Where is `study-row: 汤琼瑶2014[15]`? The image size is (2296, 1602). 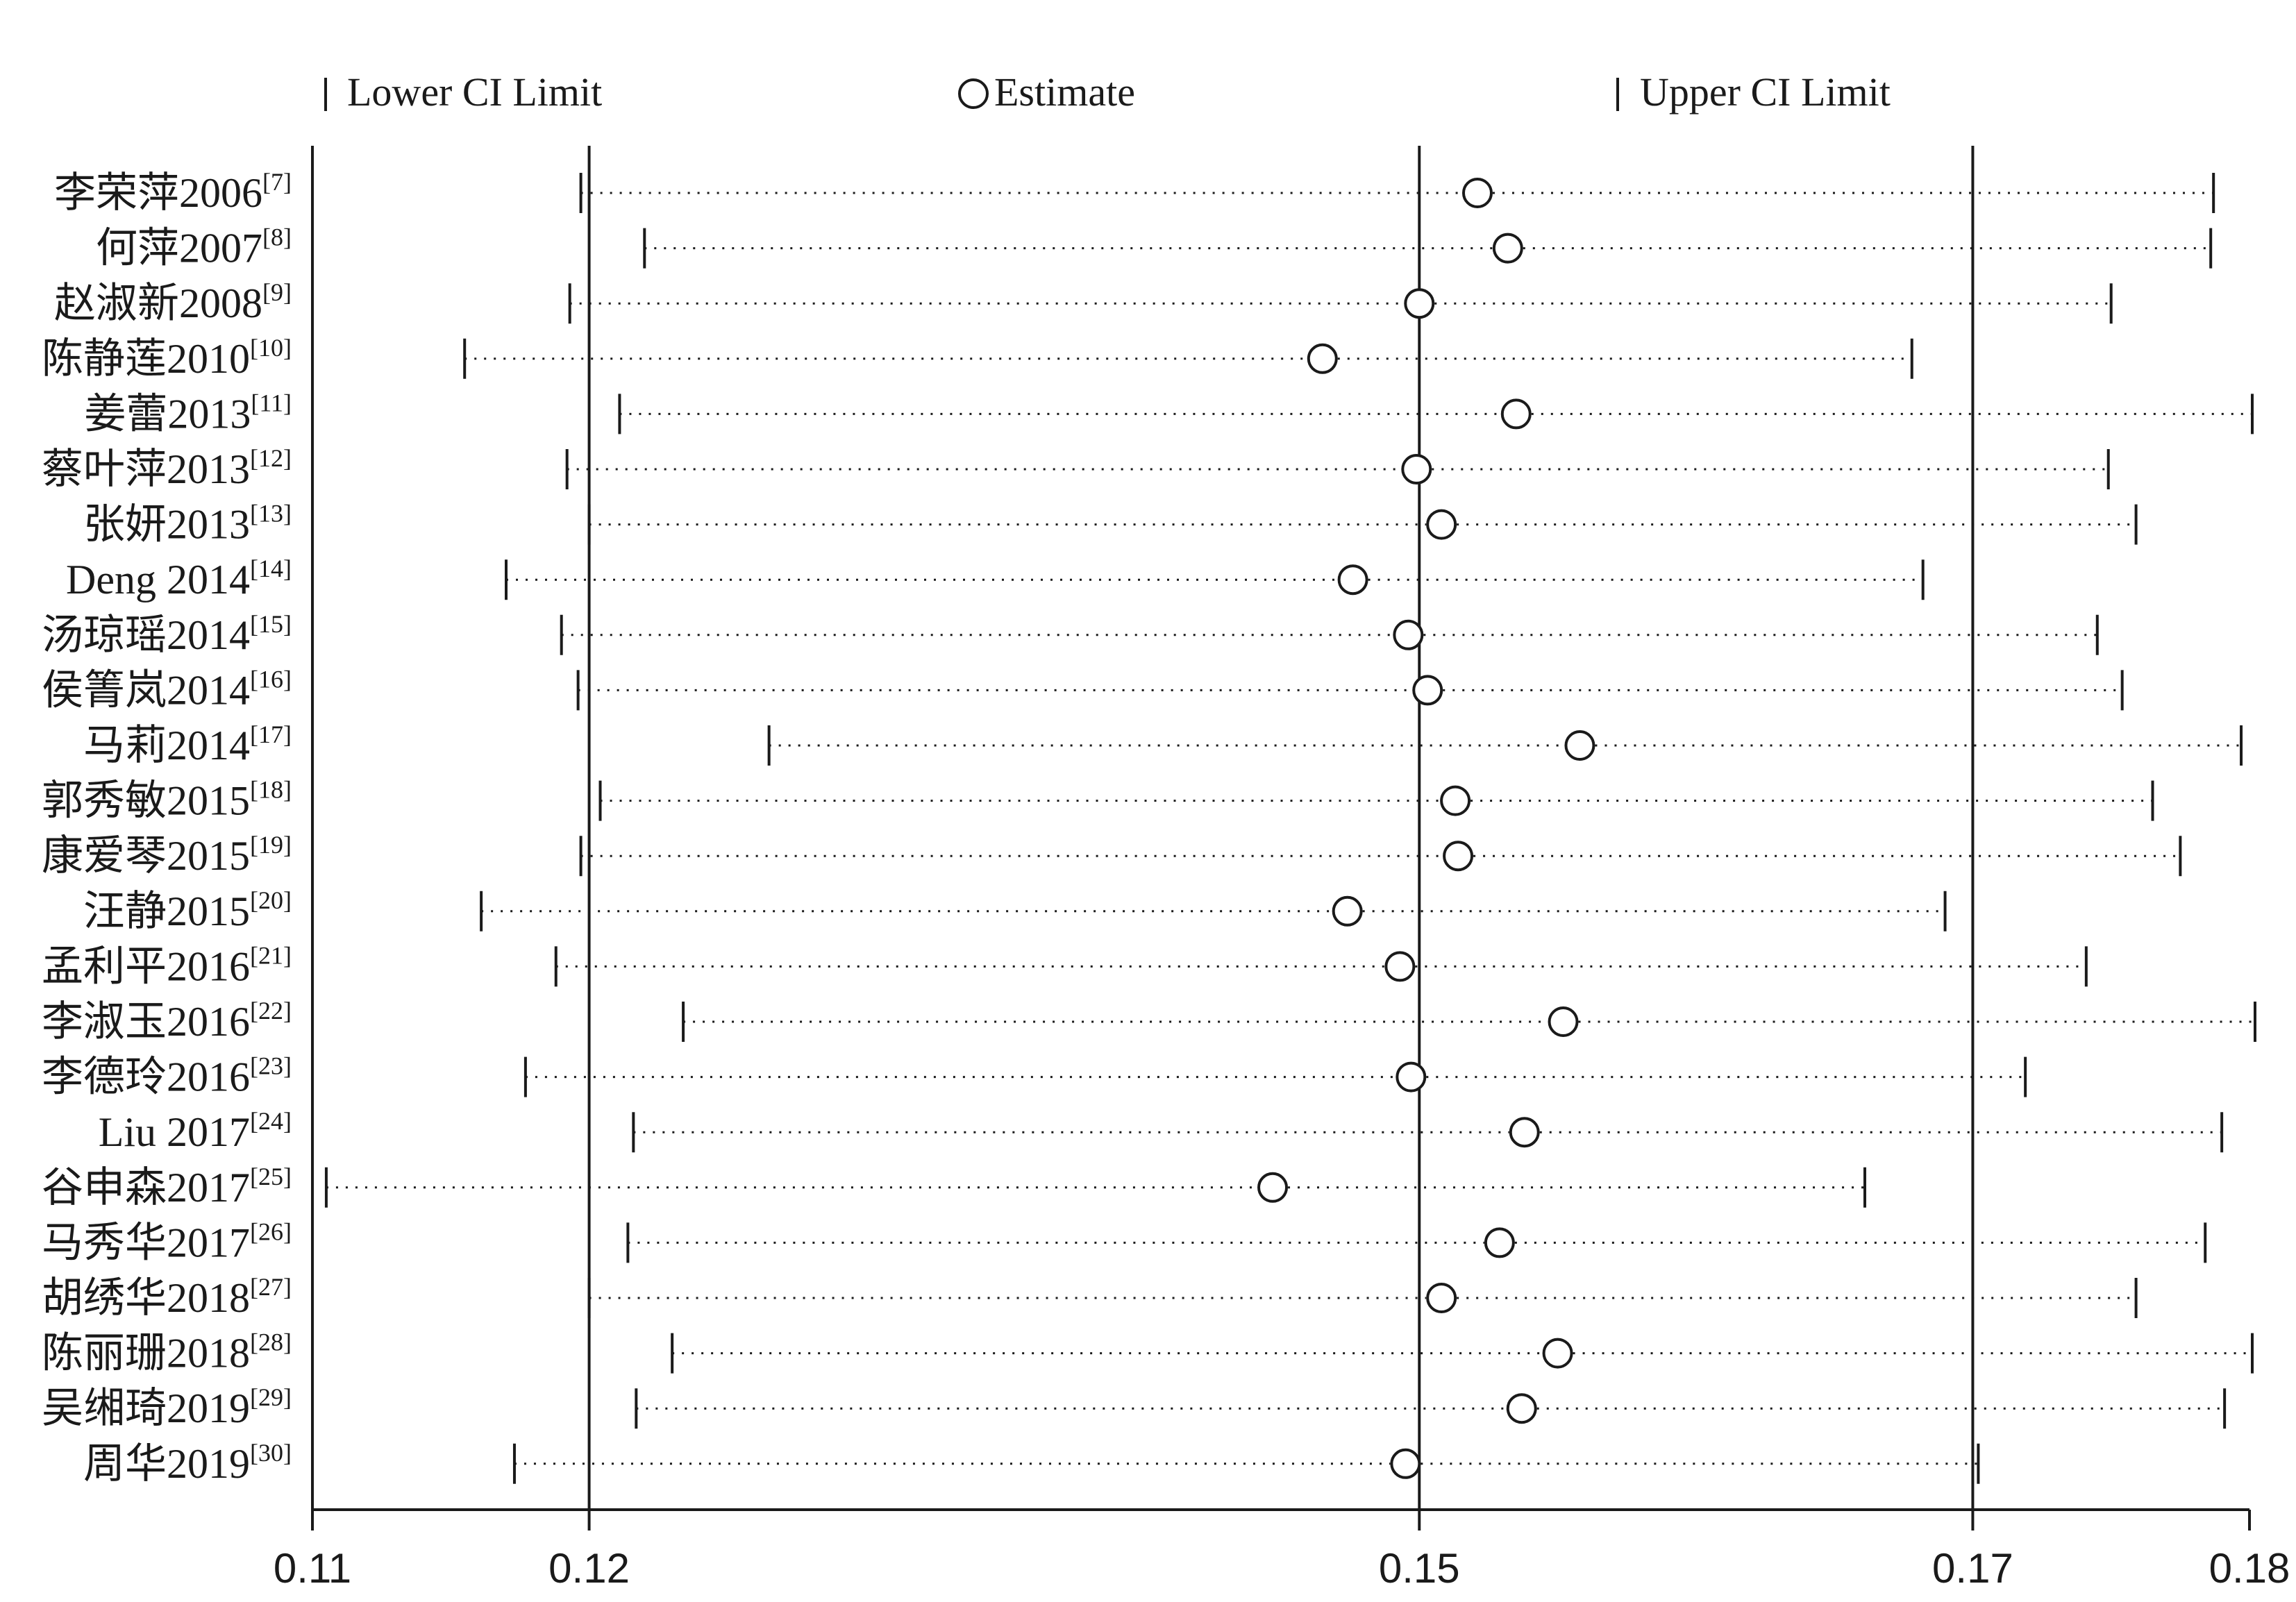
study-row: 汤琼瑶2014[15] is located at coordinates (1070, 634).